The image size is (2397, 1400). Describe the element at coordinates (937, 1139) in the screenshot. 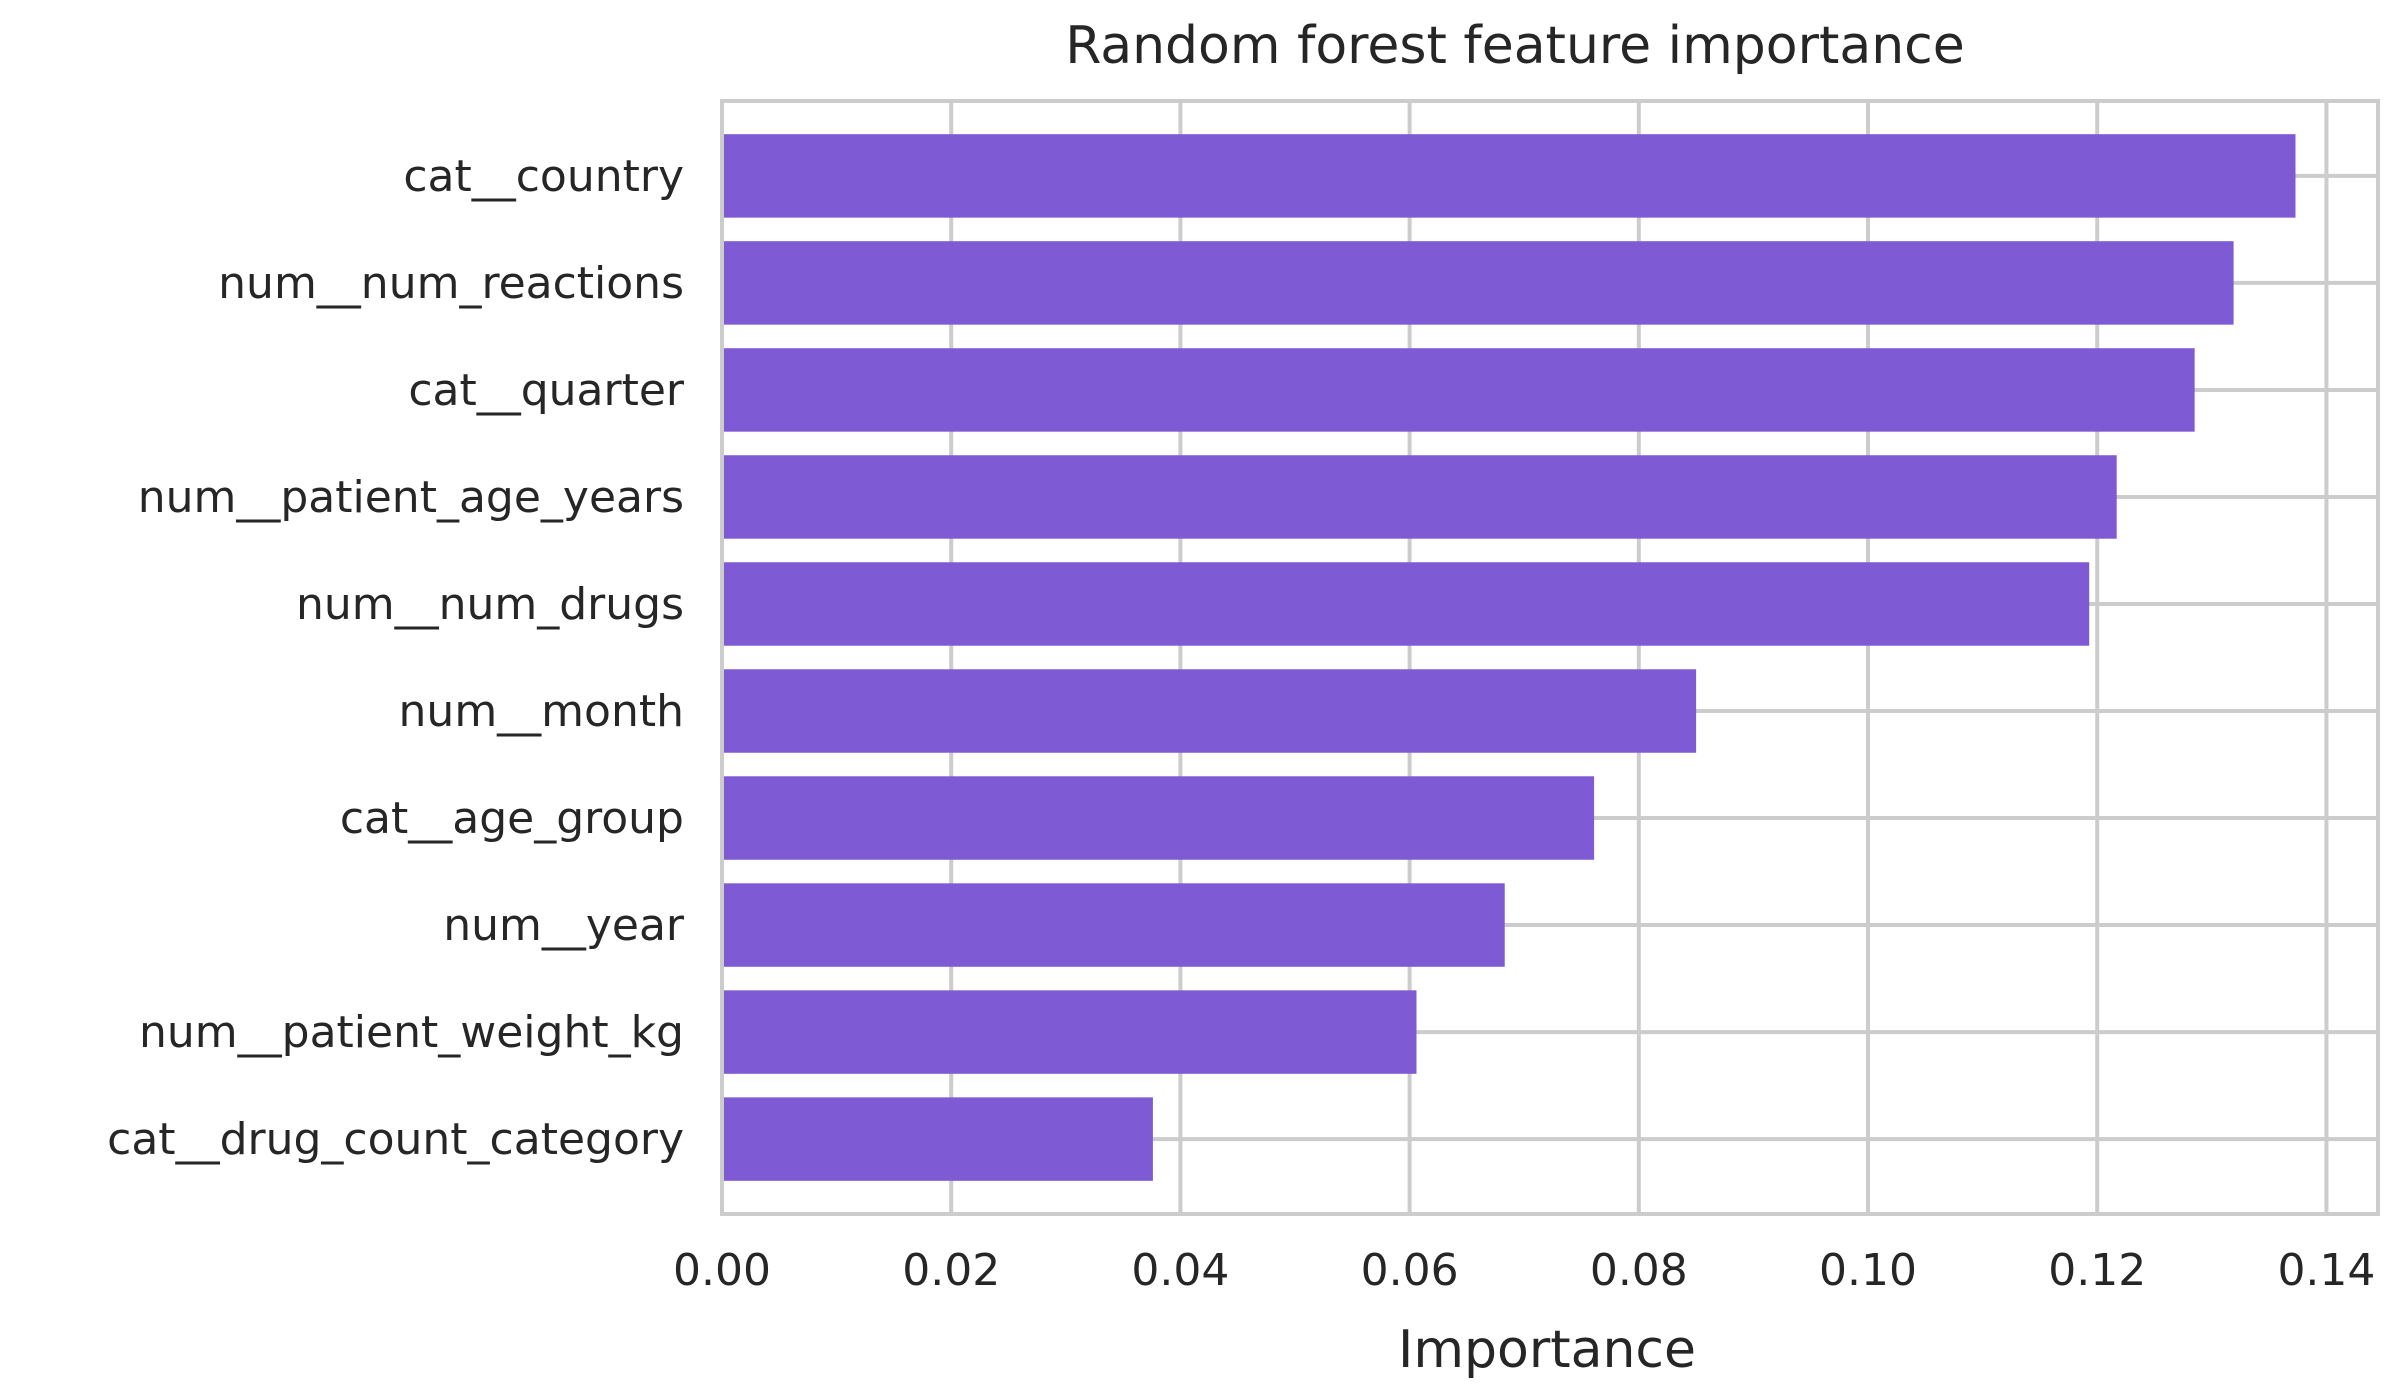

I see `bar-cat__drug_count_category` at that location.